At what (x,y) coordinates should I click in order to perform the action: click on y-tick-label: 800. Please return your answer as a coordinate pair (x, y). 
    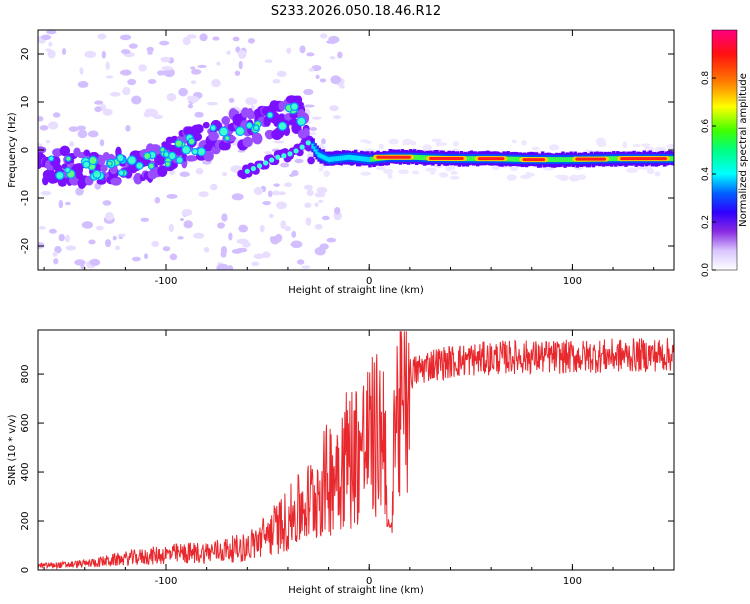
    Looking at the image, I should click on (25, 374).